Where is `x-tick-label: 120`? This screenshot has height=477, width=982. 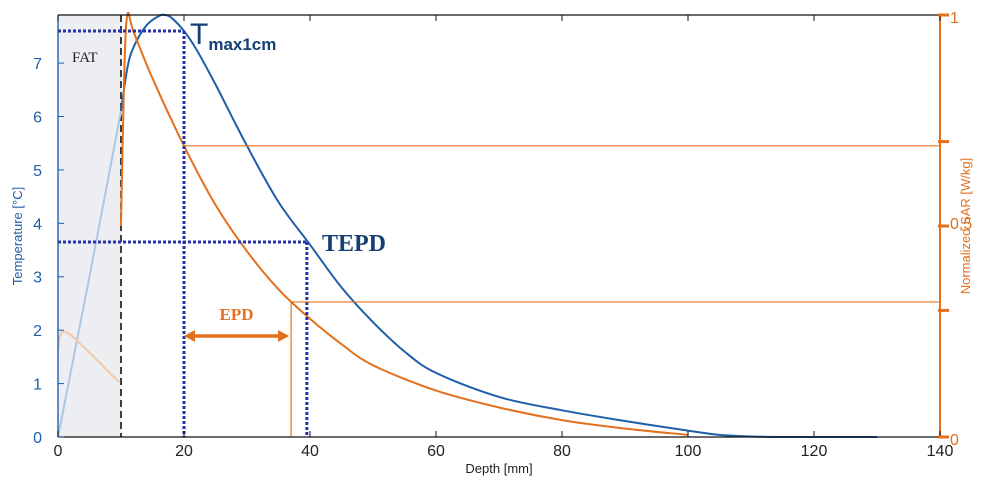
x-tick-label: 120 is located at coordinates (814, 451).